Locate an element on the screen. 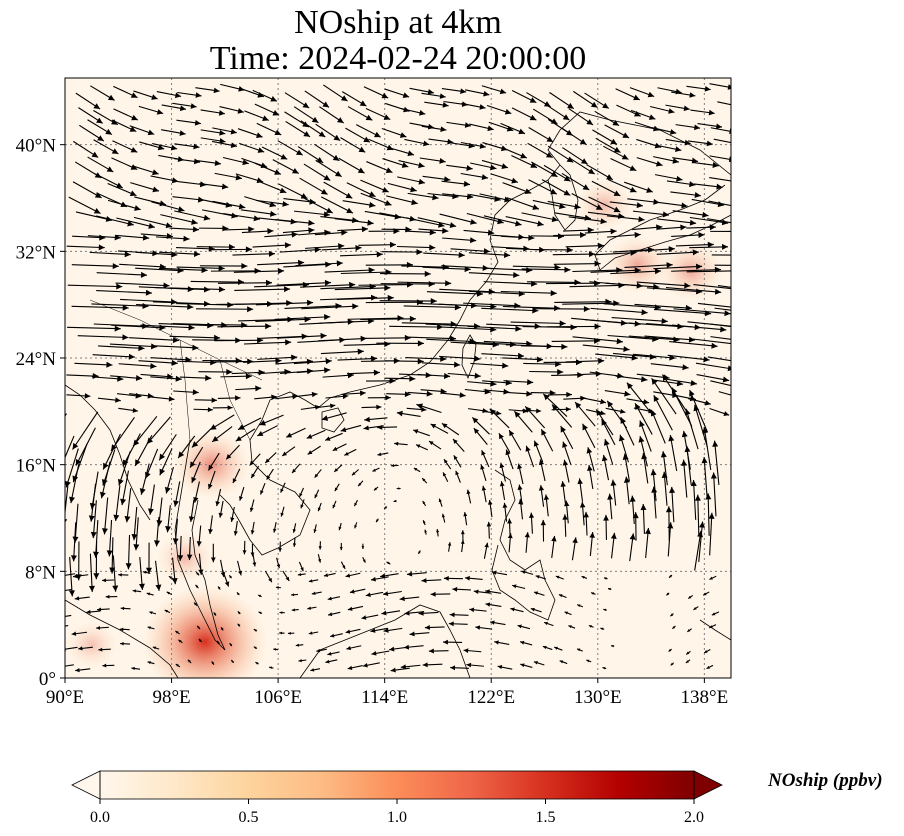 Image resolution: width=904 pixels, height=836 pixels. chart-title-line2: Time: 2024-02-24 20:00:00 is located at coordinates (398, 58).